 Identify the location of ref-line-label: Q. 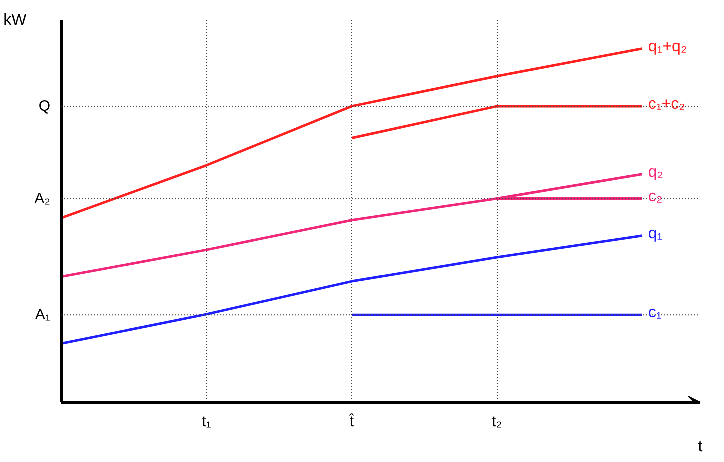
(44, 106).